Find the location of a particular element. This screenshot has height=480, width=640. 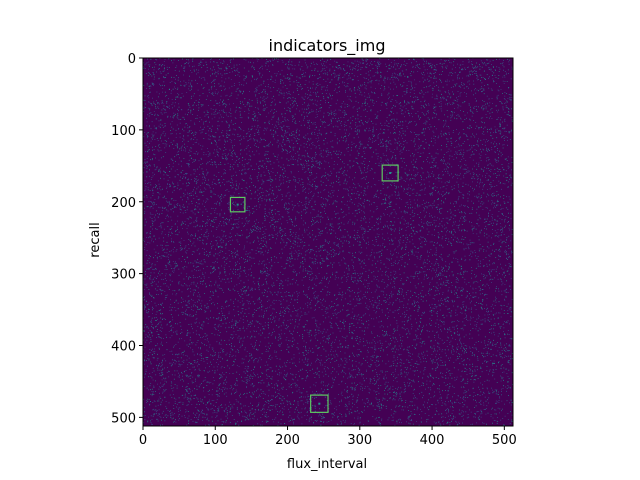

y-tick-label: 200 is located at coordinates (123, 203).